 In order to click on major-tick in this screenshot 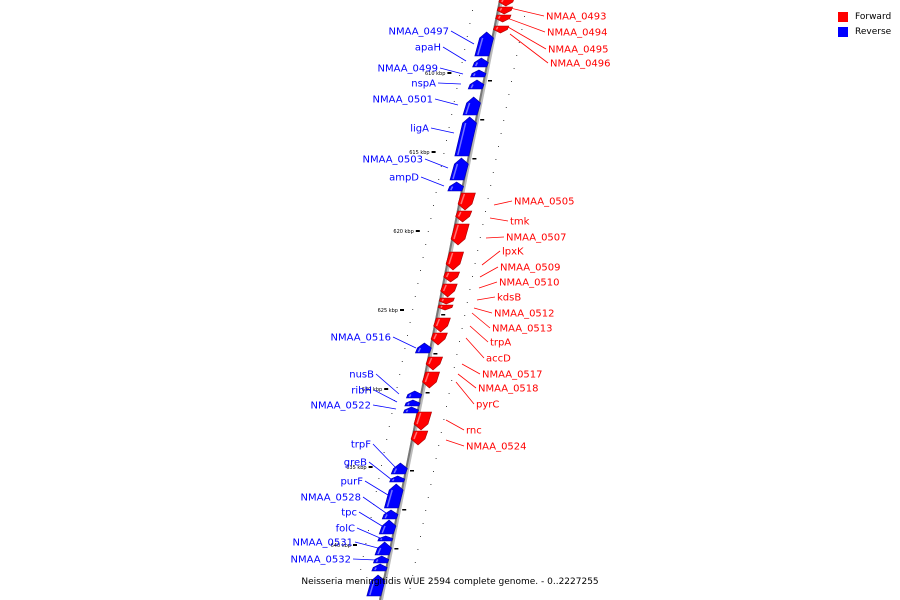, I will do `click(417, 231)`.